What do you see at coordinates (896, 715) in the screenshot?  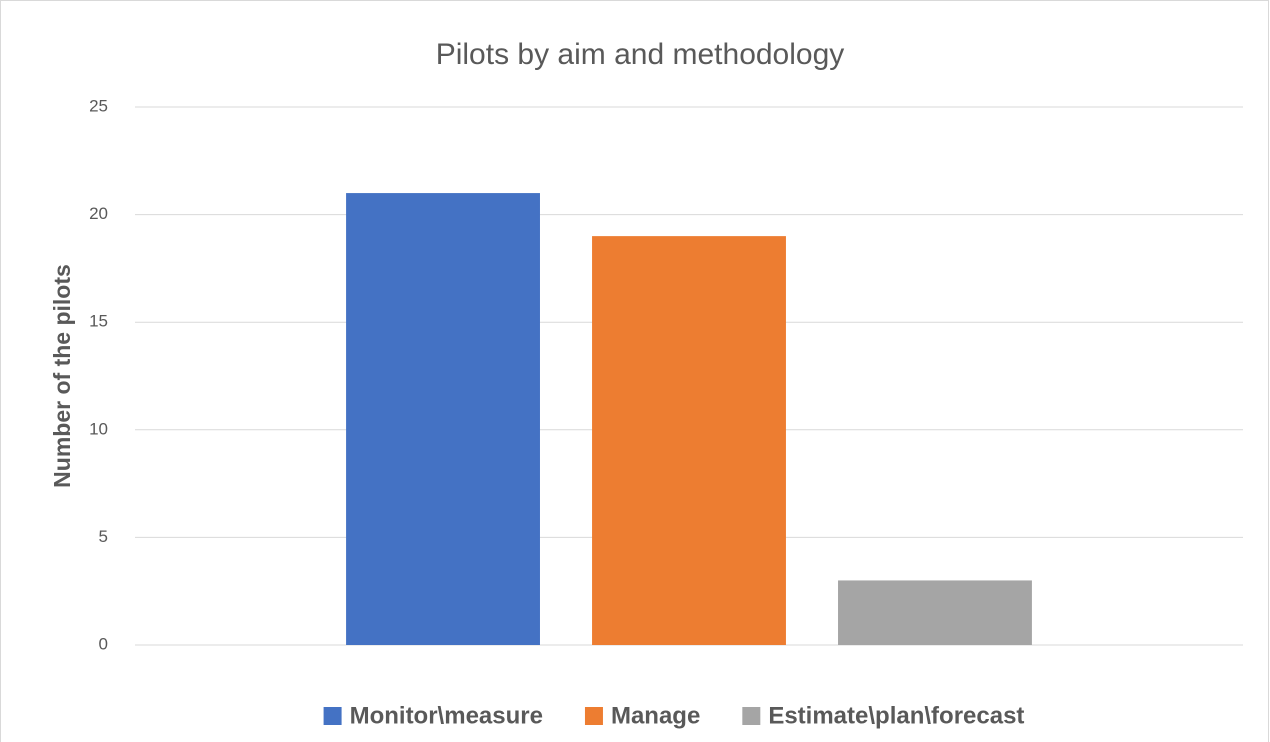 I see `legend-label: Estimate\plan\forecast` at bounding box center [896, 715].